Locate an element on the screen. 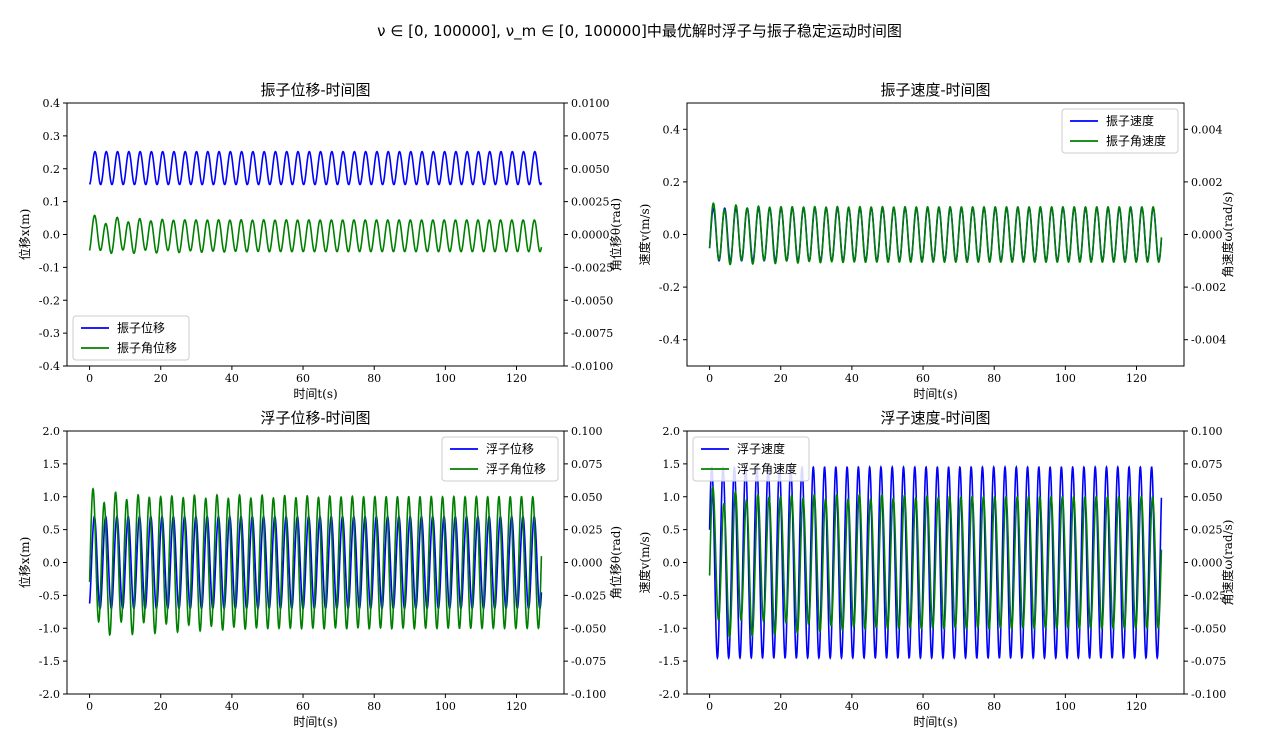 This screenshot has height=744, width=1279. x-tick-label: 20 is located at coordinates (161, 378).